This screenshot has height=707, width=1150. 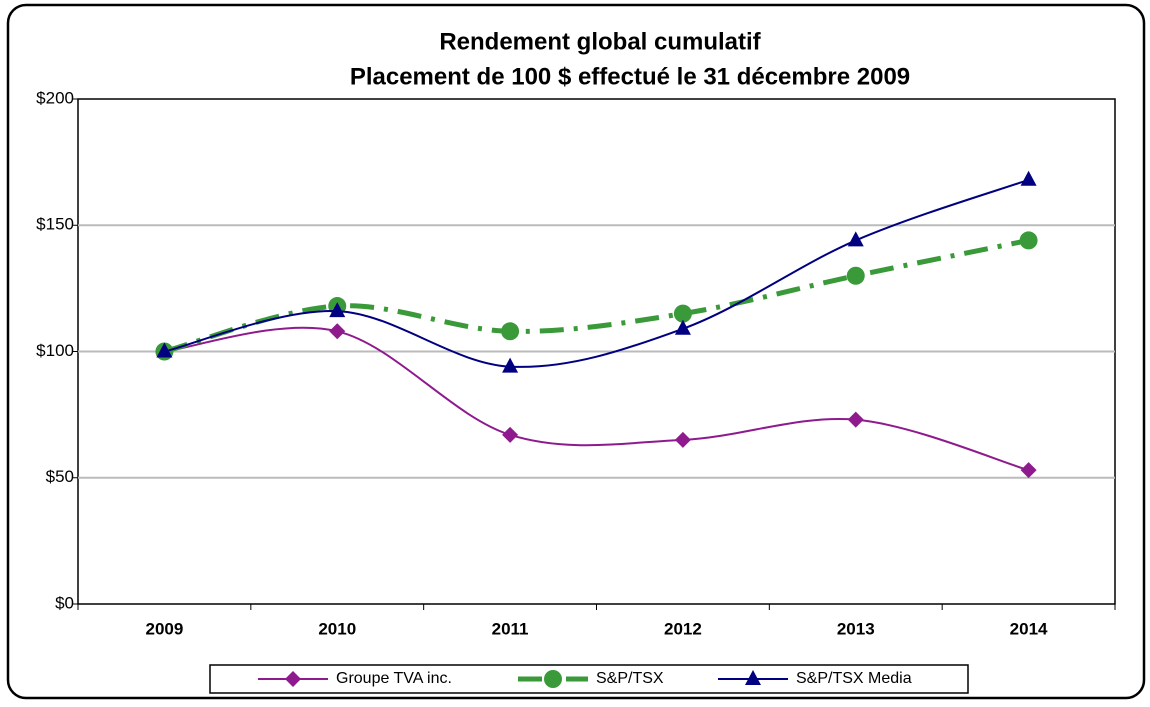 I want to click on y-tick-label: $150, so click(x=55, y=224).